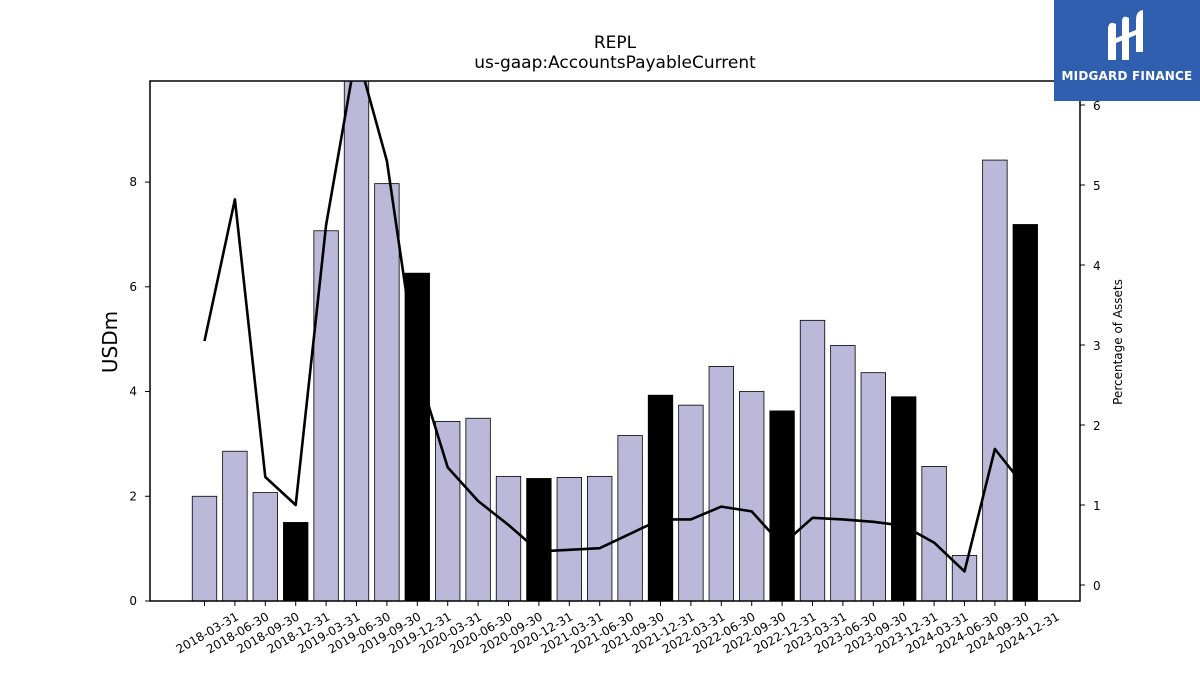 Image resolution: width=1200 pixels, height=675 pixels. What do you see at coordinates (110, 342) in the screenshot?
I see `y-axis-label: USDm` at bounding box center [110, 342].